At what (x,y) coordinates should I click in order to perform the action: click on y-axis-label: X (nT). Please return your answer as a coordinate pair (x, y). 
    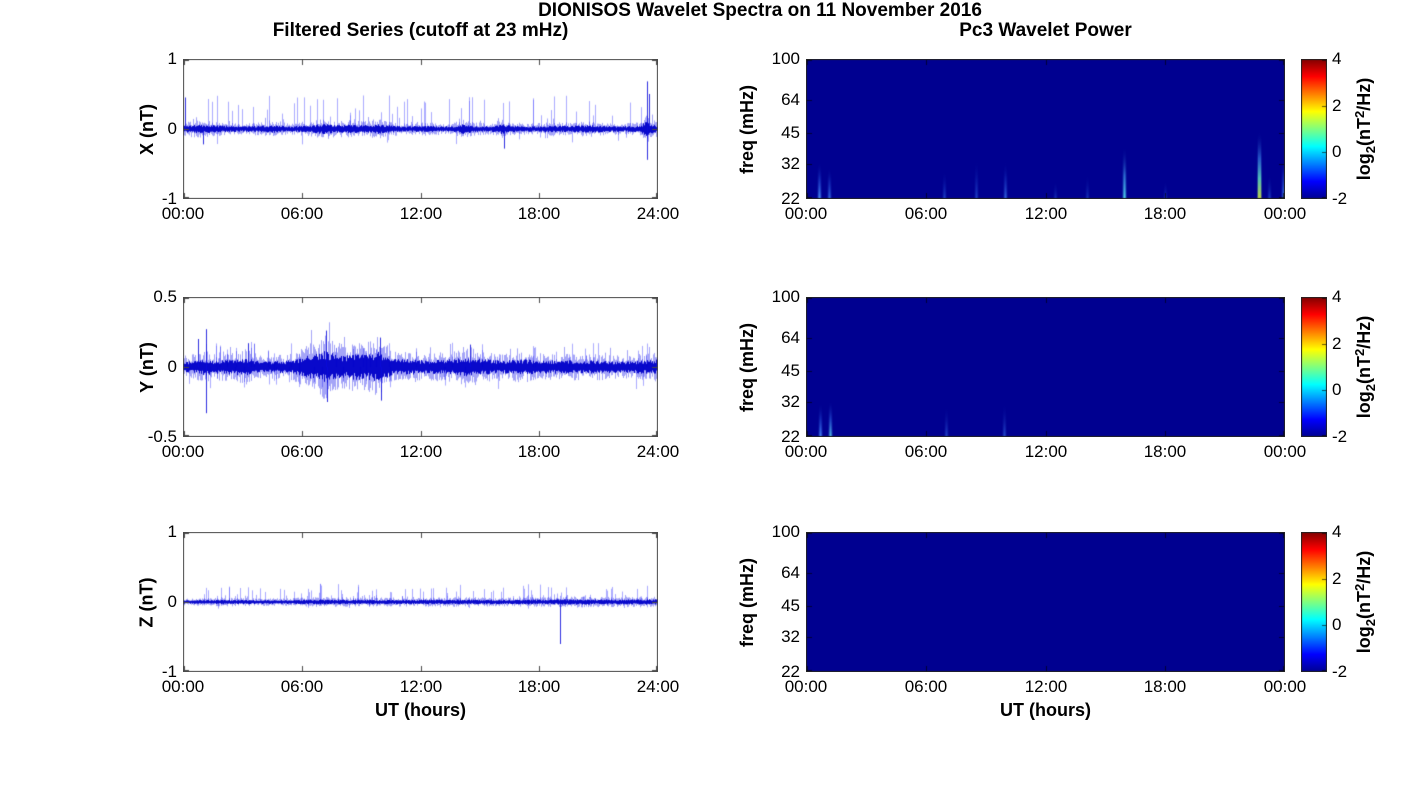
    Looking at the image, I should click on (146, 129).